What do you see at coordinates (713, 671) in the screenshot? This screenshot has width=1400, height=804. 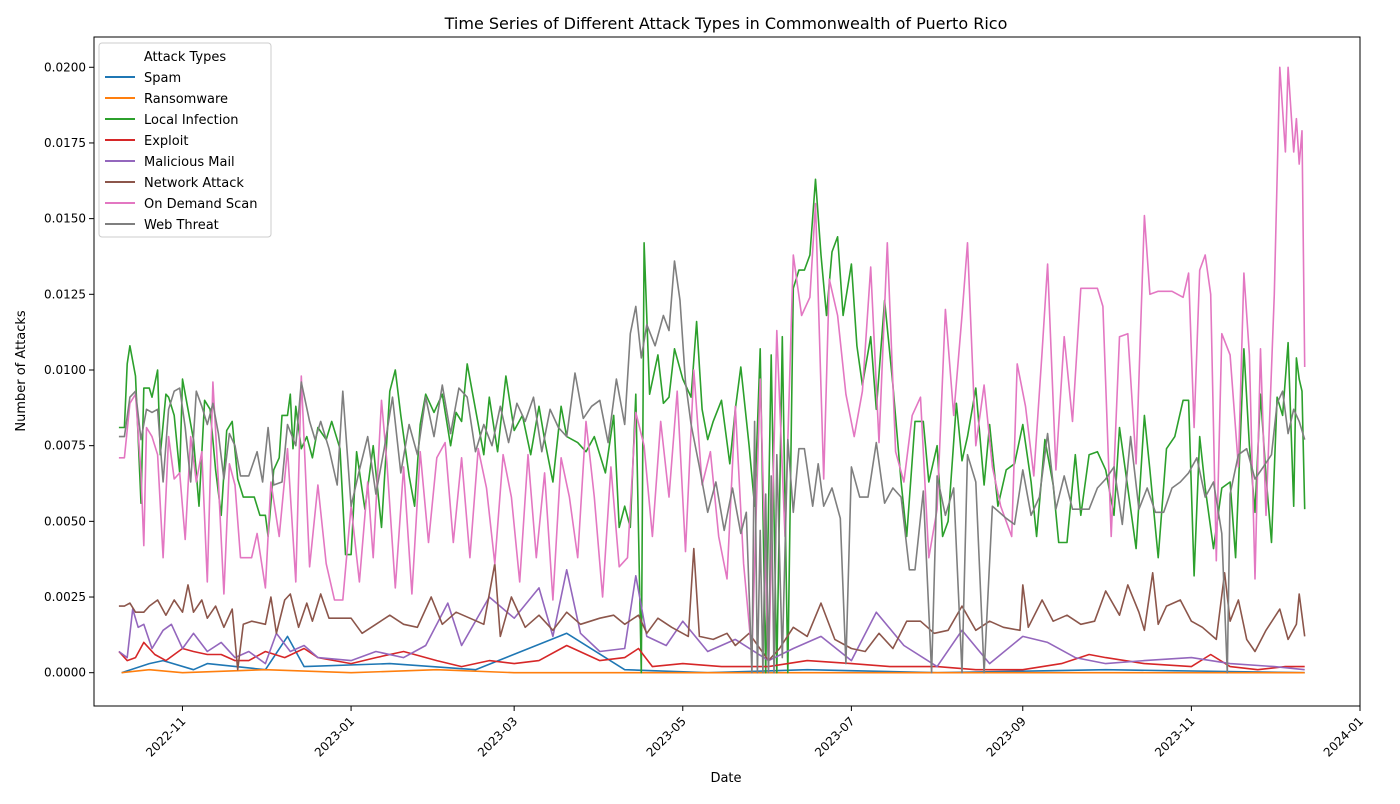 I see `series-line-ransomware` at bounding box center [713, 671].